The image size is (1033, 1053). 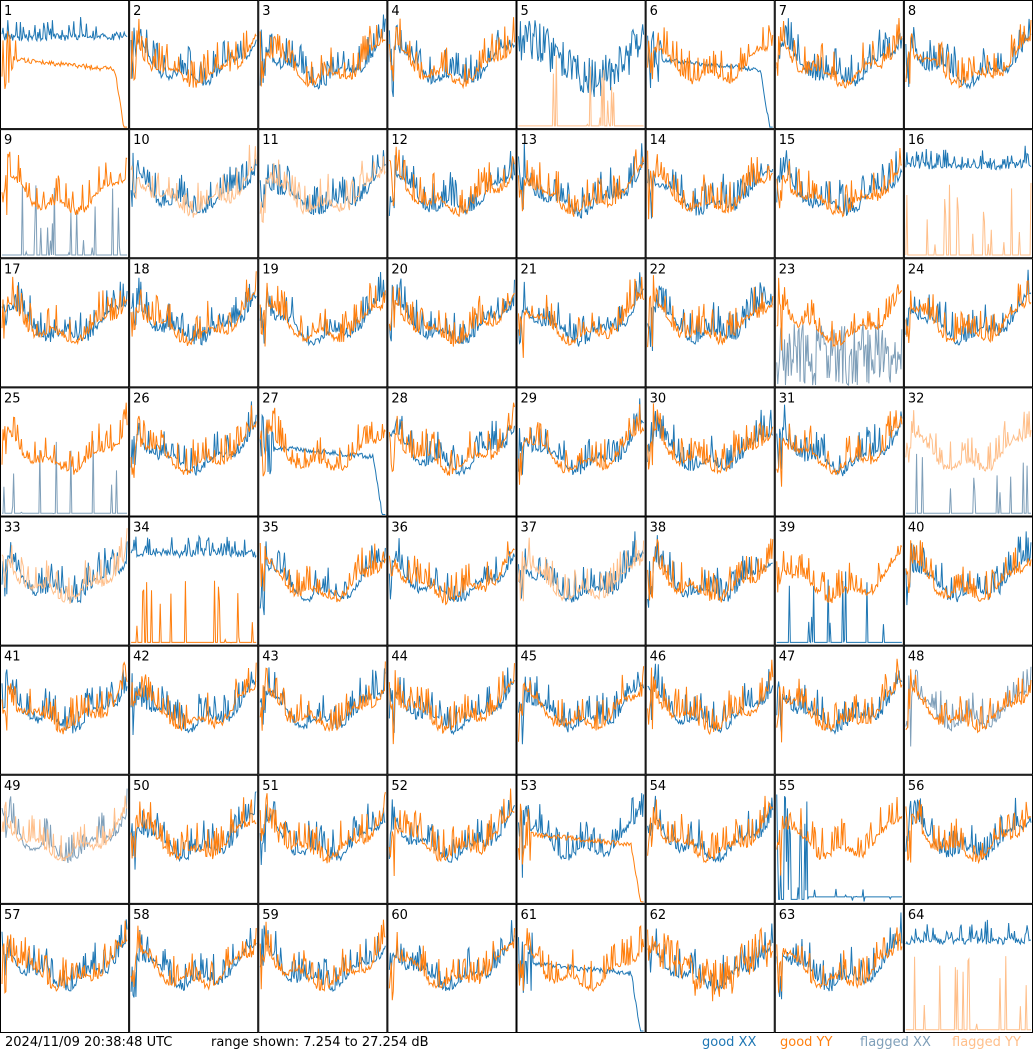 What do you see at coordinates (399, 657) in the screenshot?
I see `panel-label: 44` at bounding box center [399, 657].